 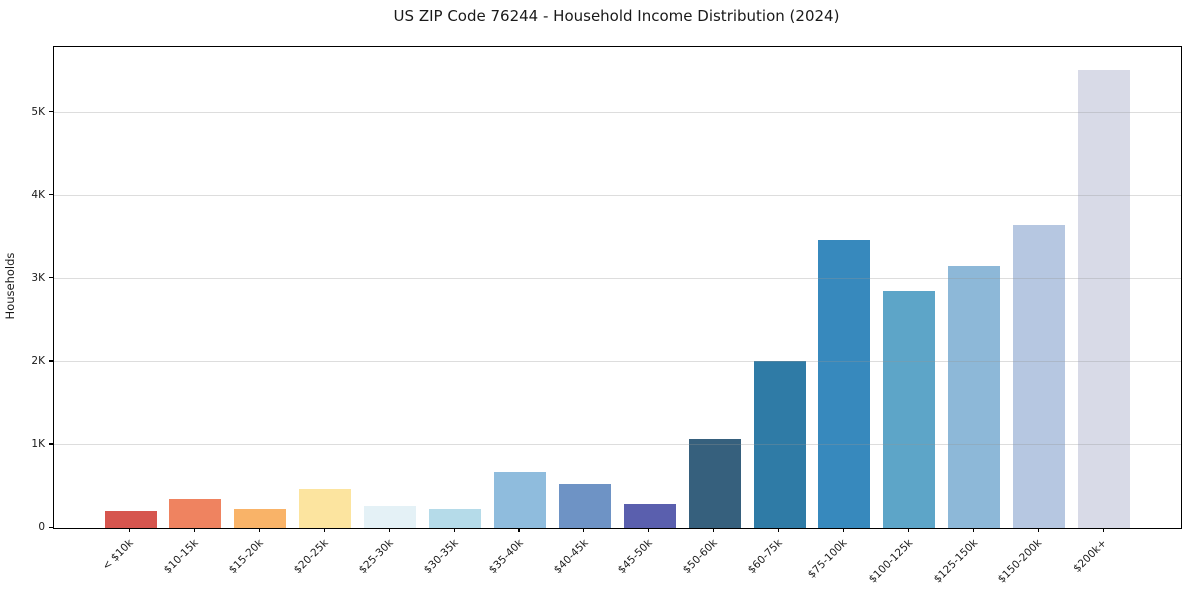 I want to click on x-tick-label: $45-50k, so click(x=636, y=557).